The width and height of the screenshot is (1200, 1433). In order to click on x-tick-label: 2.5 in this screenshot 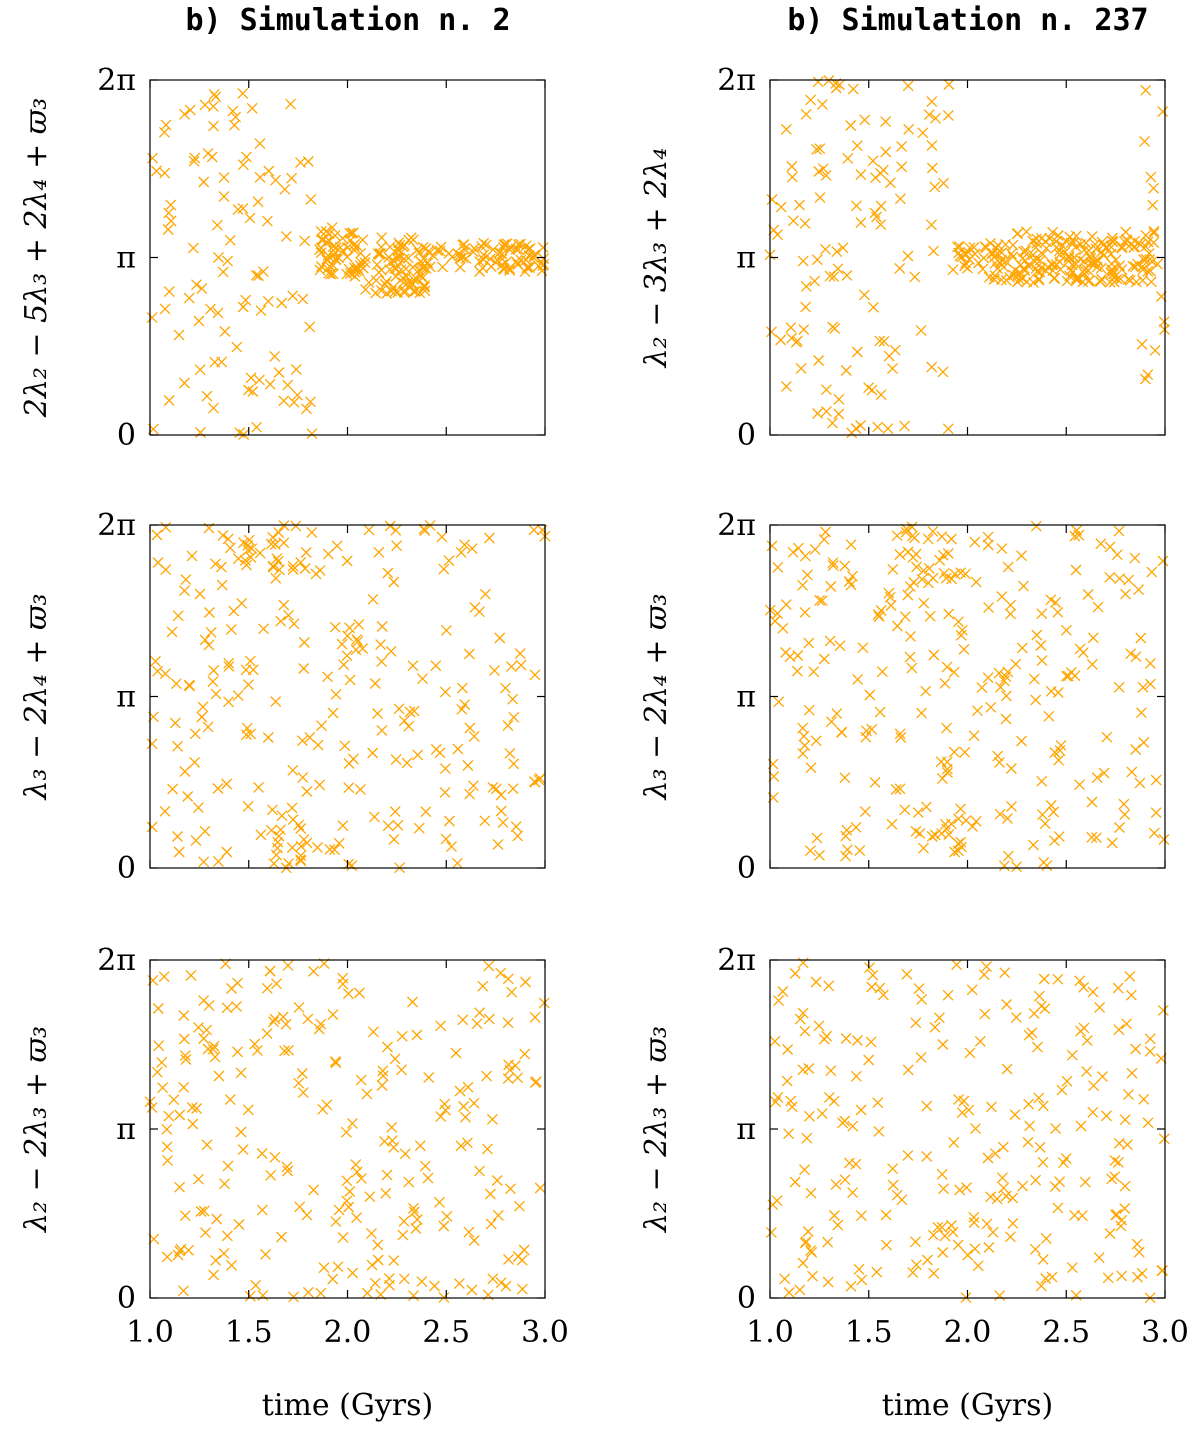, I will do `click(446, 1332)`.